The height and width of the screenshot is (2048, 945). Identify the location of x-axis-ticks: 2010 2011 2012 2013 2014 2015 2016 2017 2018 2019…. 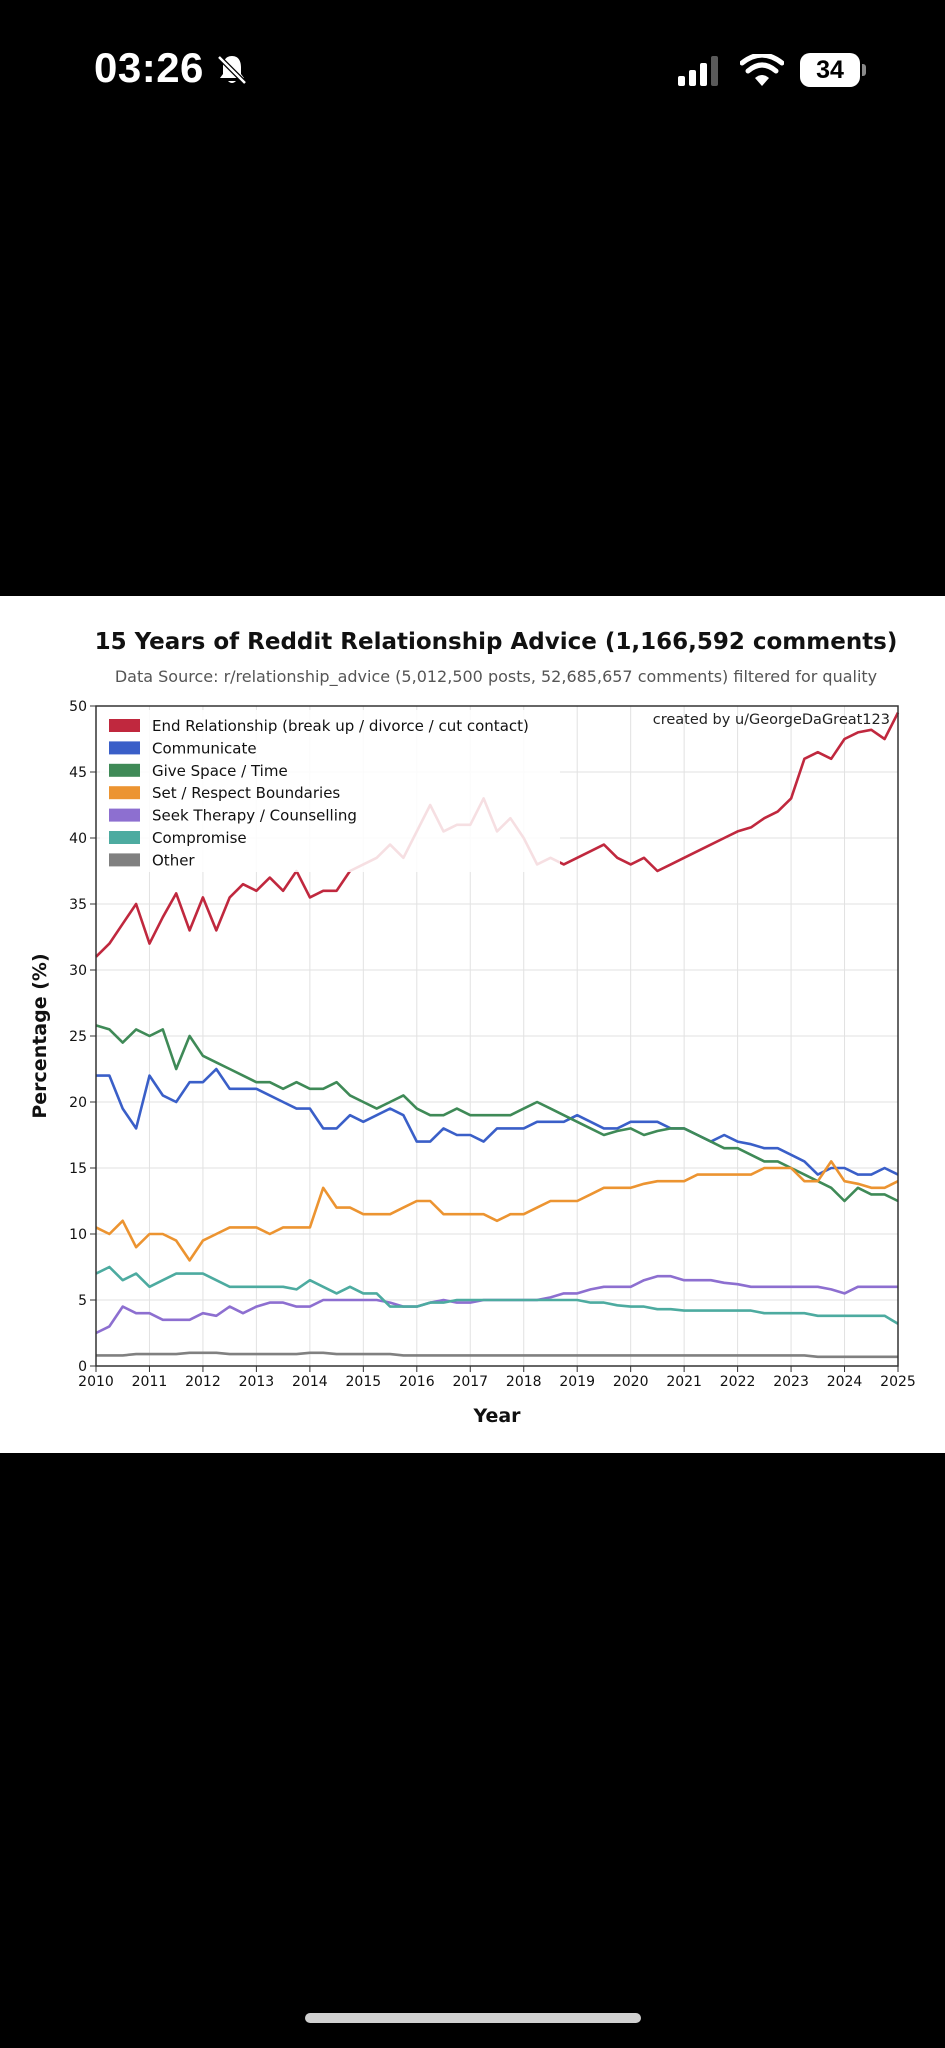
(497, 1378).